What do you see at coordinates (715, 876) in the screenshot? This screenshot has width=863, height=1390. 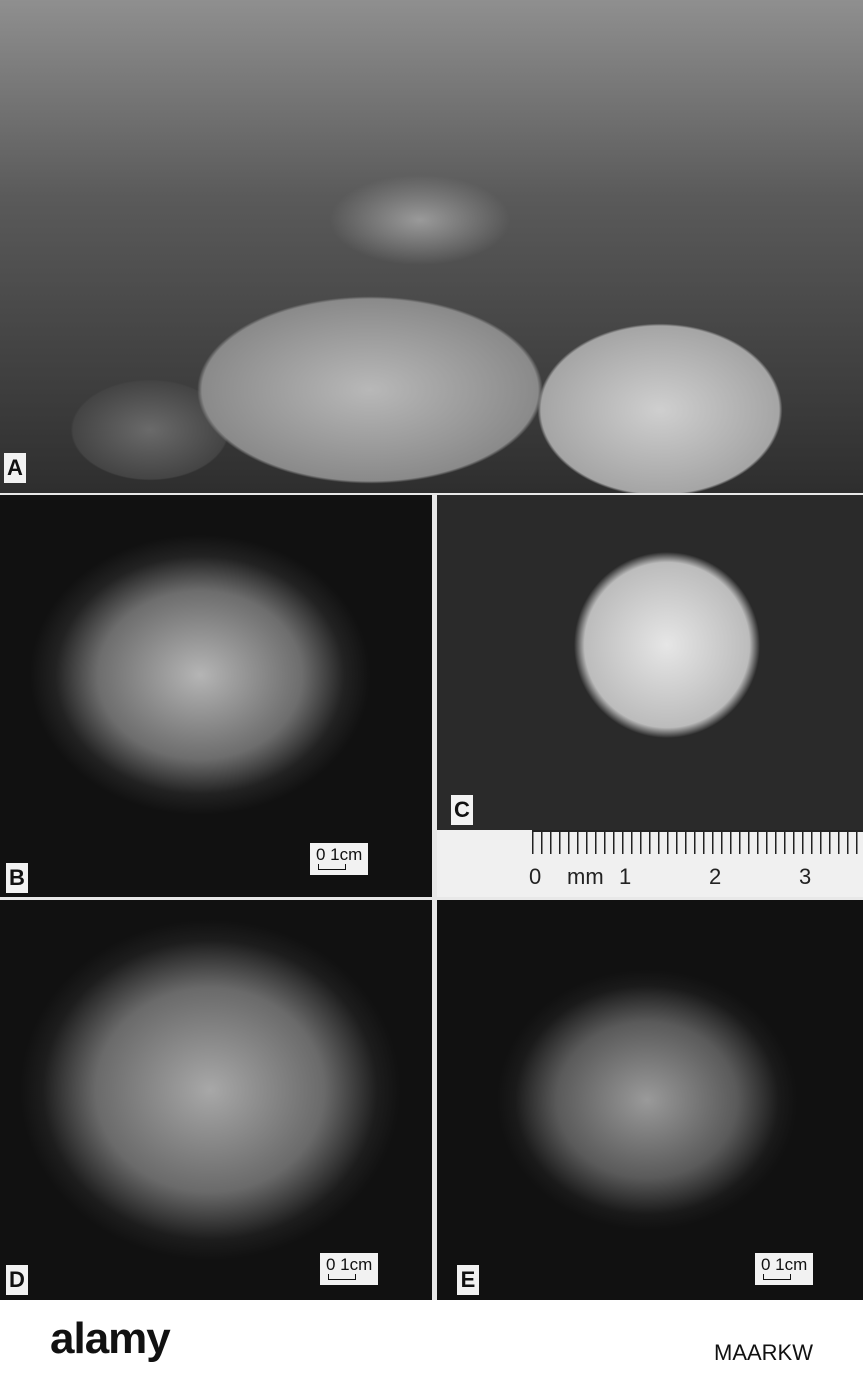 I see `ruler-label: 2` at bounding box center [715, 876].